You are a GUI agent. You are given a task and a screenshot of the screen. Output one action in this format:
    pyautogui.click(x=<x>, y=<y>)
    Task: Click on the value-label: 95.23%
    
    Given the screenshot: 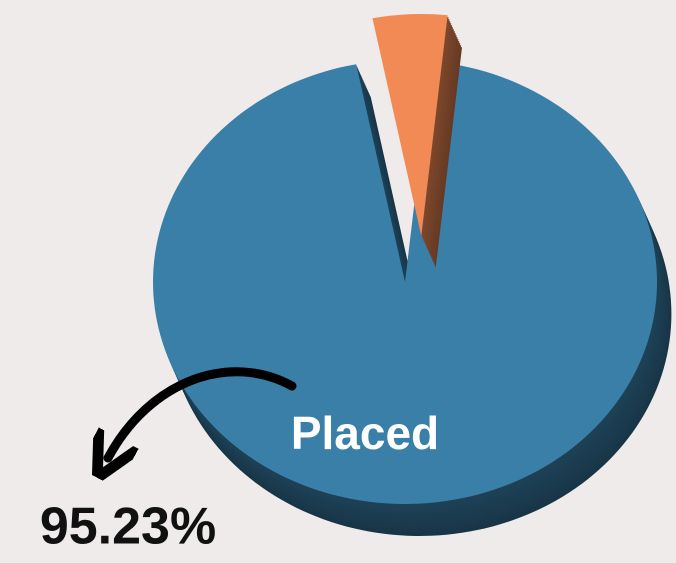 What is the action you would take?
    pyautogui.click(x=128, y=527)
    